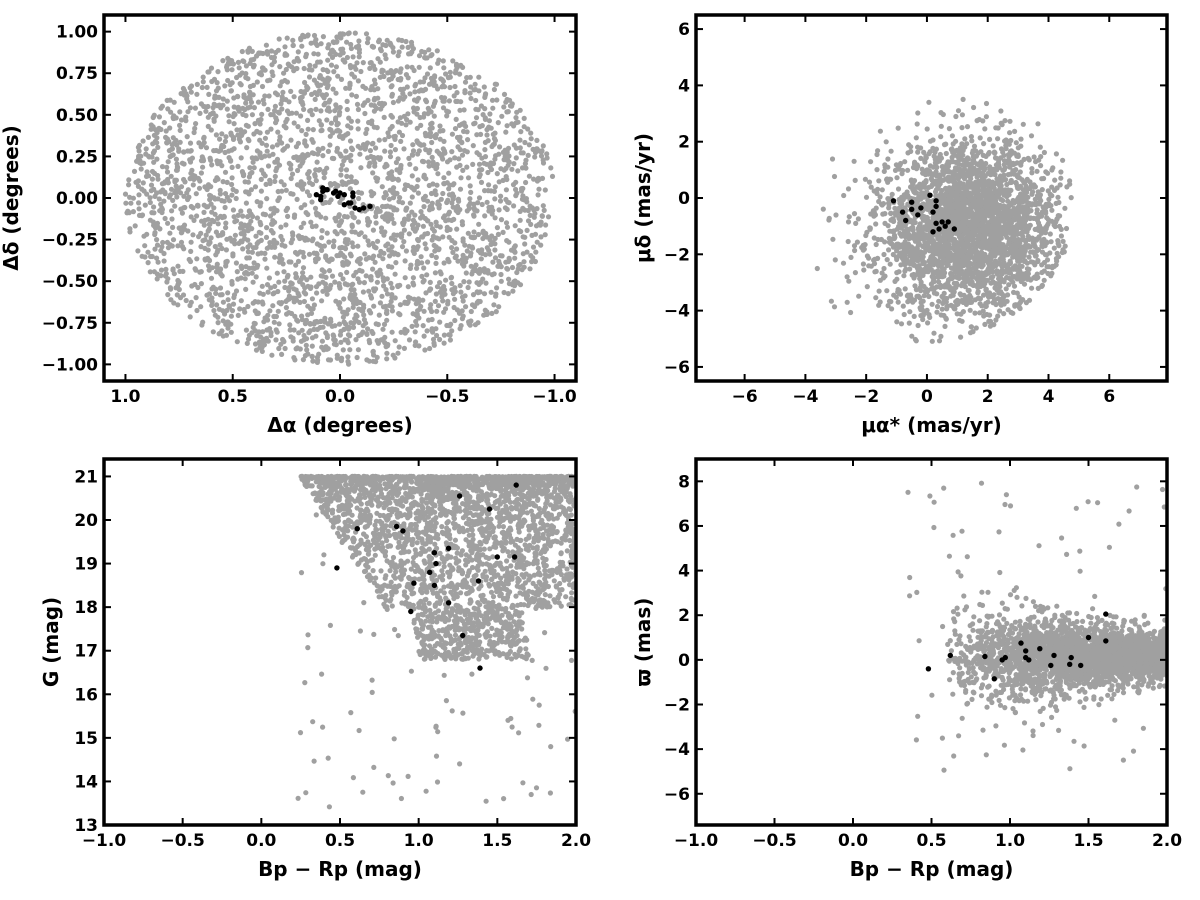 The image size is (1200, 900). I want to click on x-tick-label: −1.0, so click(554, 397).